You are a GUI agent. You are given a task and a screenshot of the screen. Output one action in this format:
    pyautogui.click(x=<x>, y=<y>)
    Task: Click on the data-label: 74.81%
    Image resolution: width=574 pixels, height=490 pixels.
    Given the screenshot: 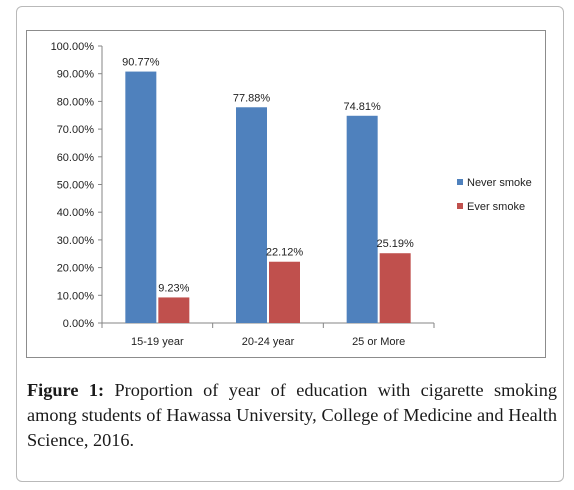 What is the action you would take?
    pyautogui.click(x=363, y=107)
    